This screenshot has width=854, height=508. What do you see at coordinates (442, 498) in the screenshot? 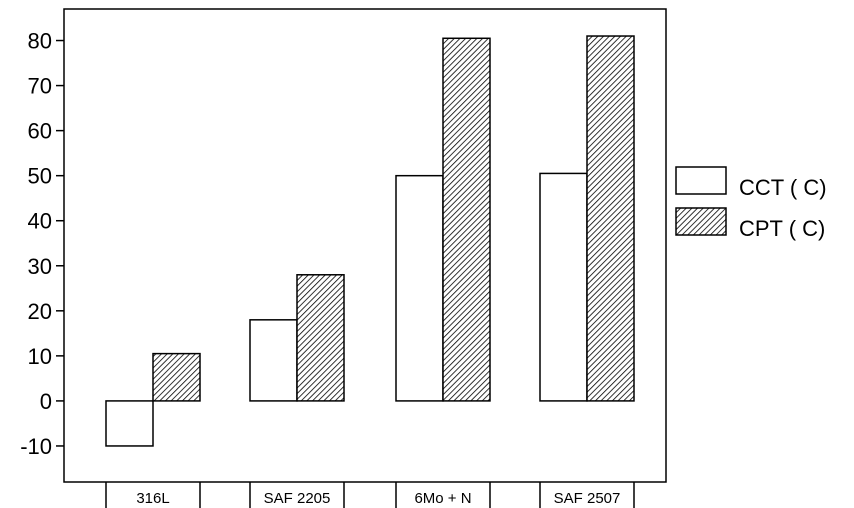
I see `category-label: 6Mo + N` at bounding box center [442, 498].